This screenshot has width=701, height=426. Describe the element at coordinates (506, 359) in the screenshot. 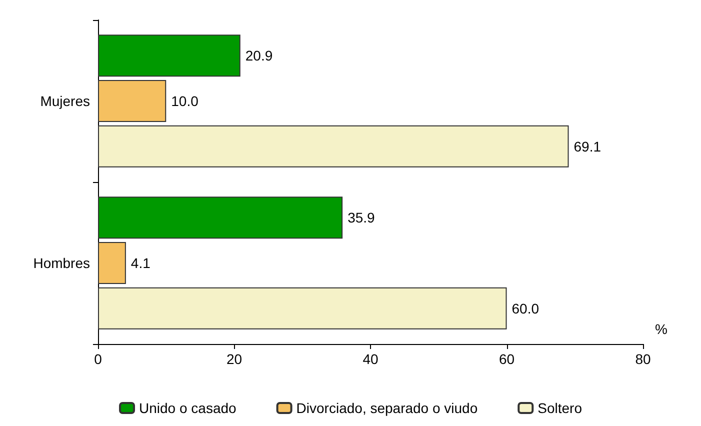

I see `x-tick-label: 60` at that location.